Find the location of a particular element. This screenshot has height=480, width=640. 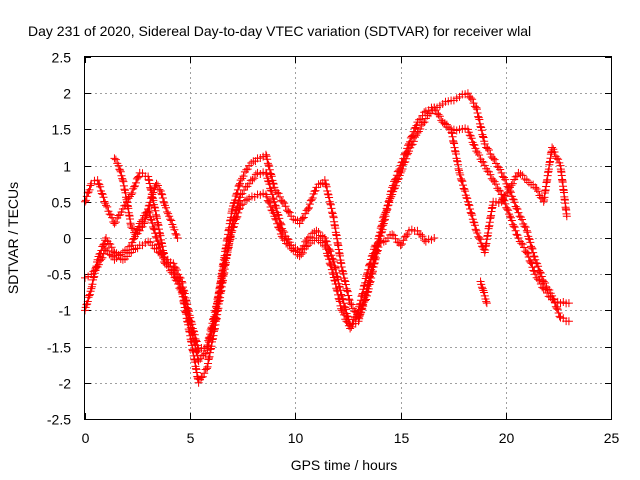

y-tick-label: -2 is located at coordinates (65, 384).